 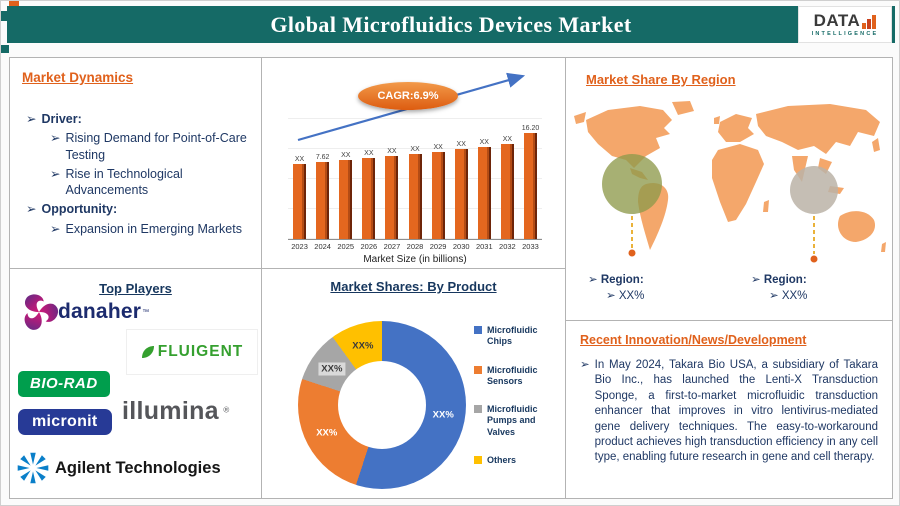 I want to click on world-map, so click(x=730, y=182).